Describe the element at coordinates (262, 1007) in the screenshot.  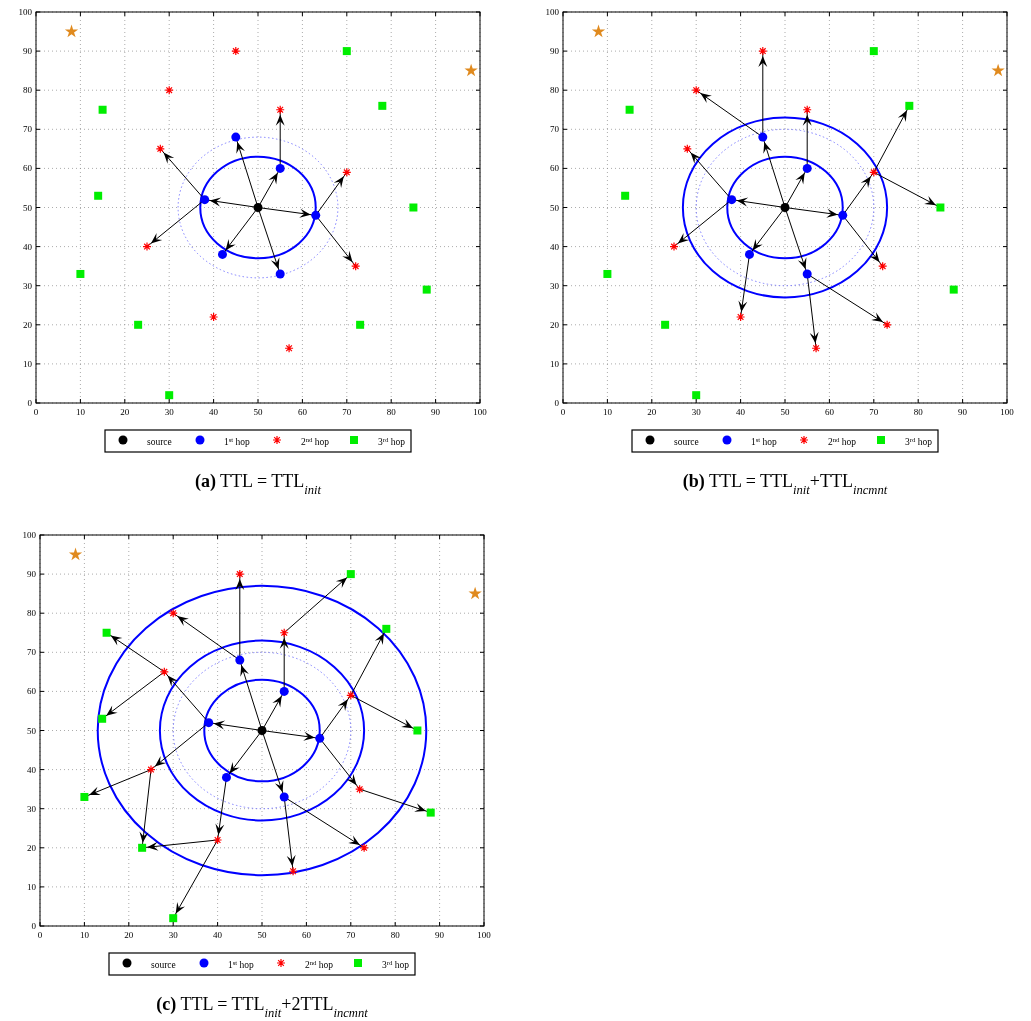
I see `text: (c) TTL = TTL$_{init}$+2TTL$_{incmnt}$` at that location.